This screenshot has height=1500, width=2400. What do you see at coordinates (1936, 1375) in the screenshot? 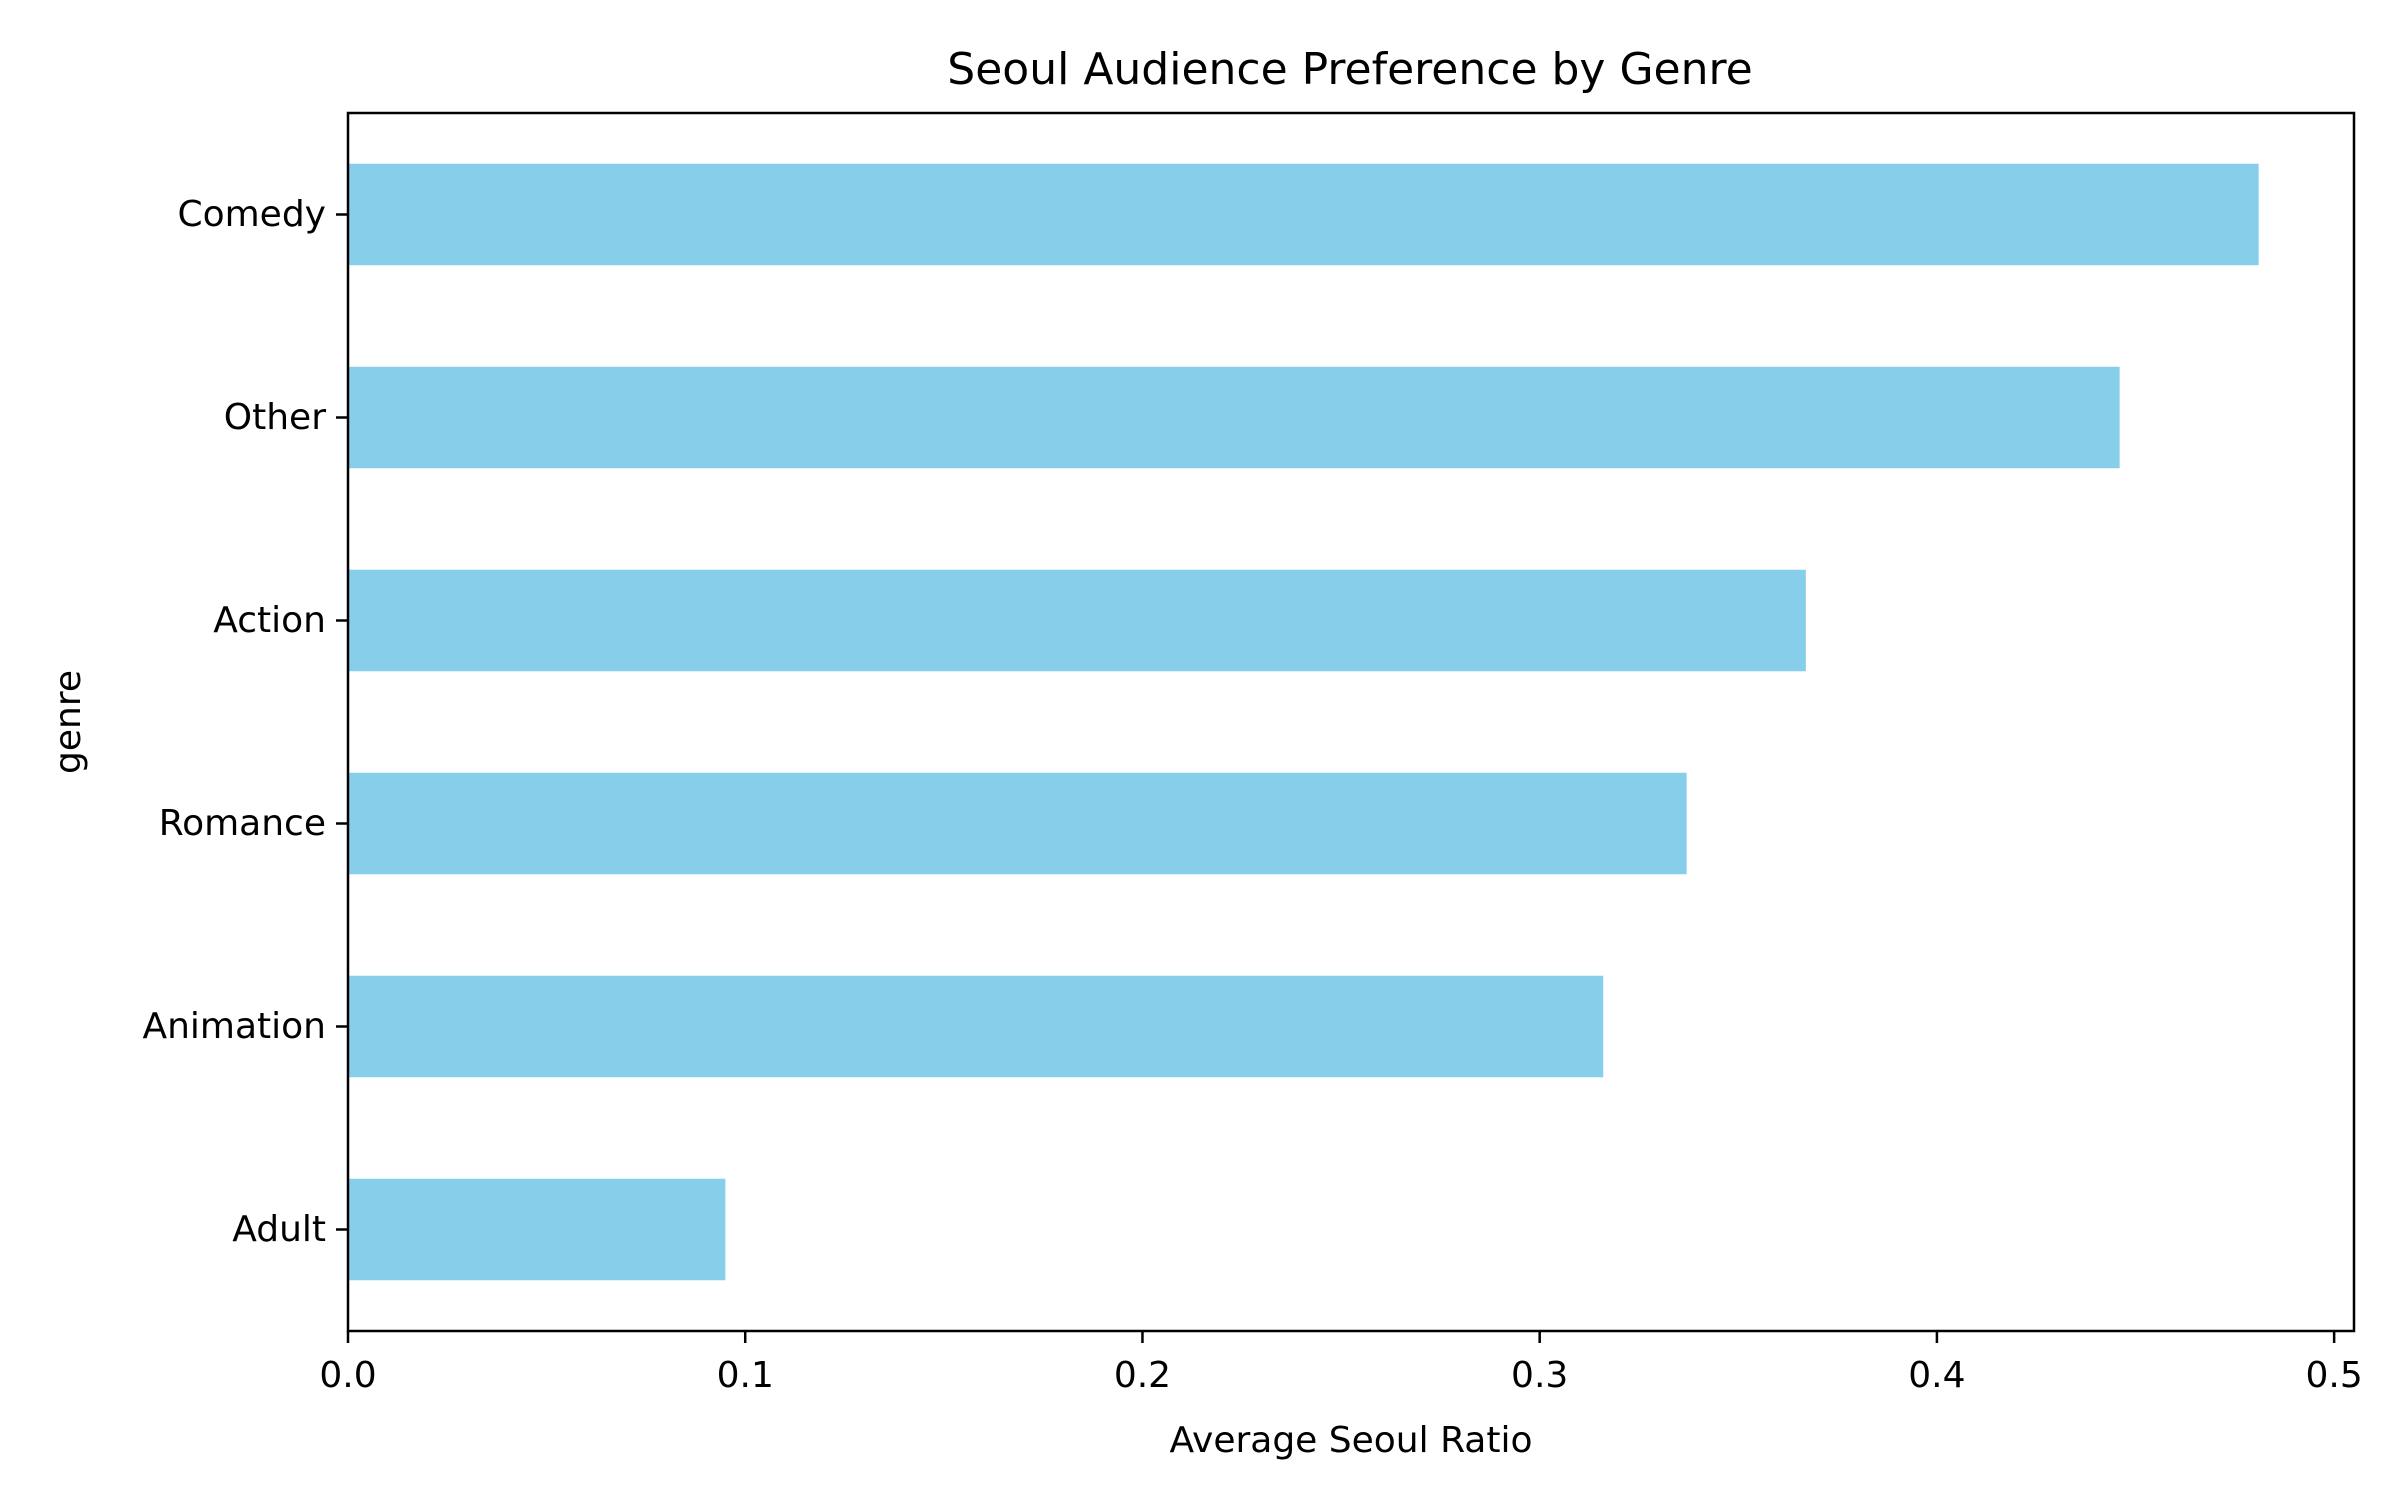
I see `x-tick-label-4: 0.4` at bounding box center [1936, 1375].